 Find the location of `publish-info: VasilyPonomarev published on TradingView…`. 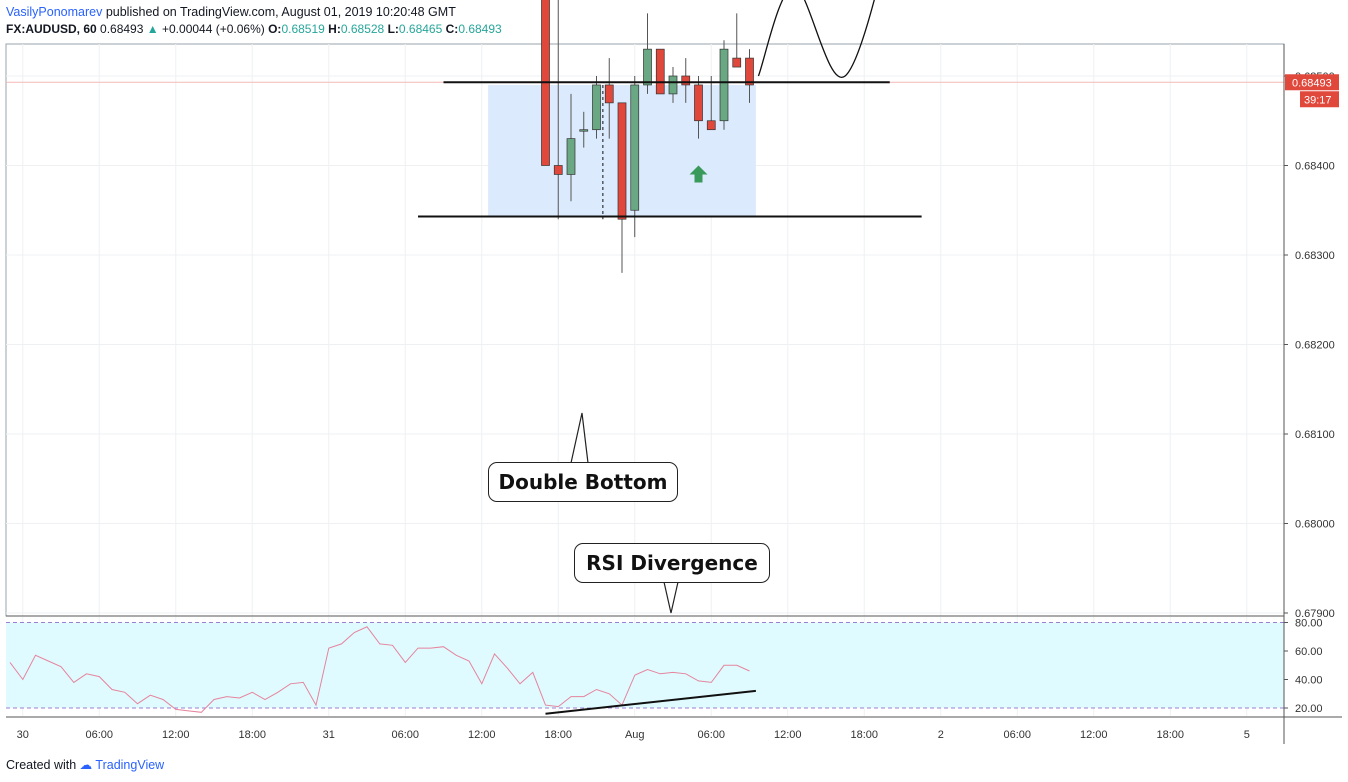

publish-info: VasilyPonomarev published on TradingView… is located at coordinates (231, 12).